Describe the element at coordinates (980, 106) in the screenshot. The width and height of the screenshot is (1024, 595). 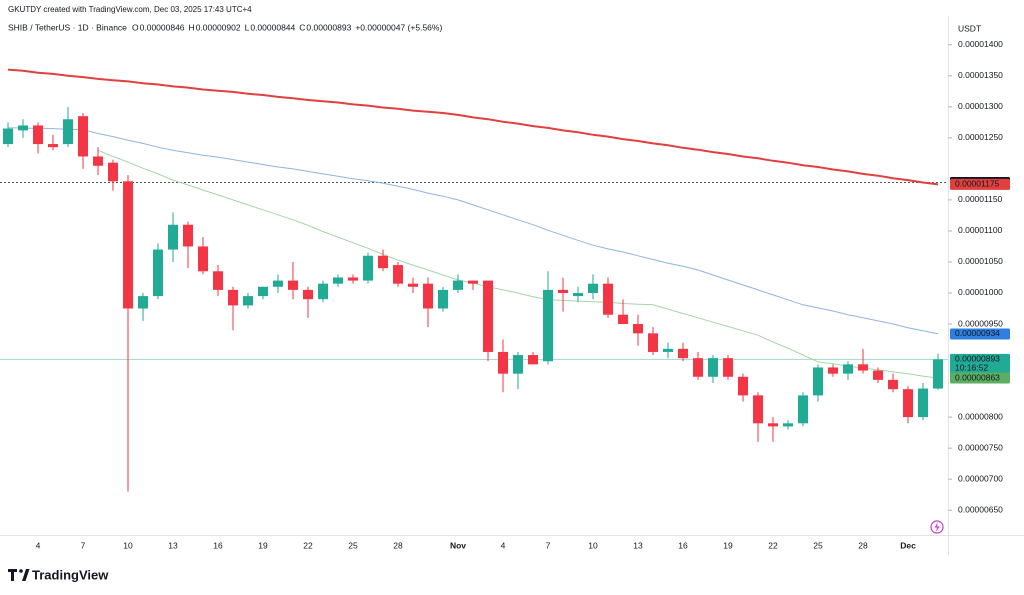
I see `y-tick-label: 0.00001300` at that location.